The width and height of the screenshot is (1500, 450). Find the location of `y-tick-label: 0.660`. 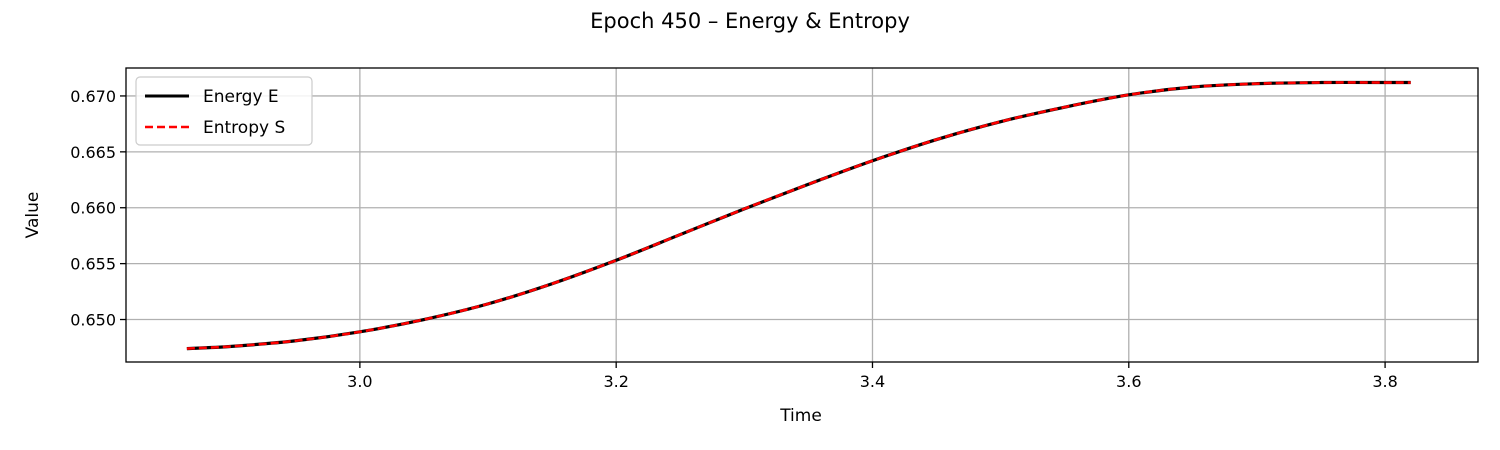

y-tick-label: 0.660 is located at coordinates (93, 208).